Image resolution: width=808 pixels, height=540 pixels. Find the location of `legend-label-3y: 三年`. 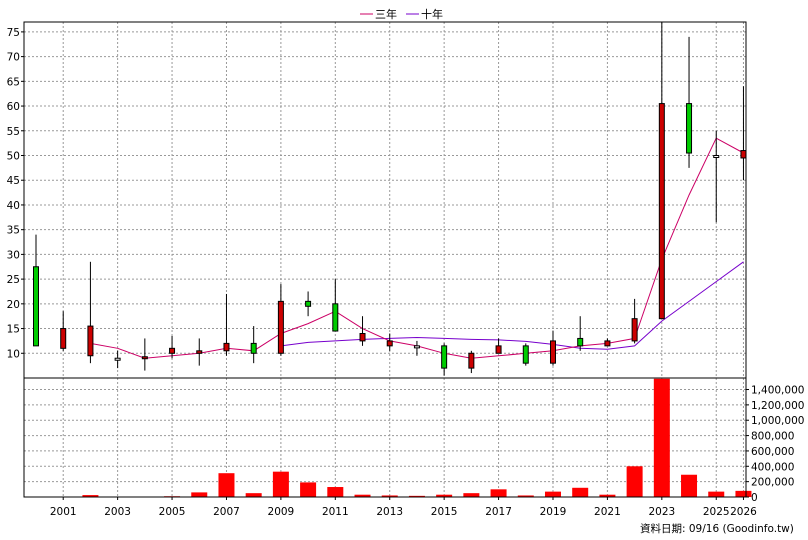

legend-label-3y: 三年 is located at coordinates (386, 14).